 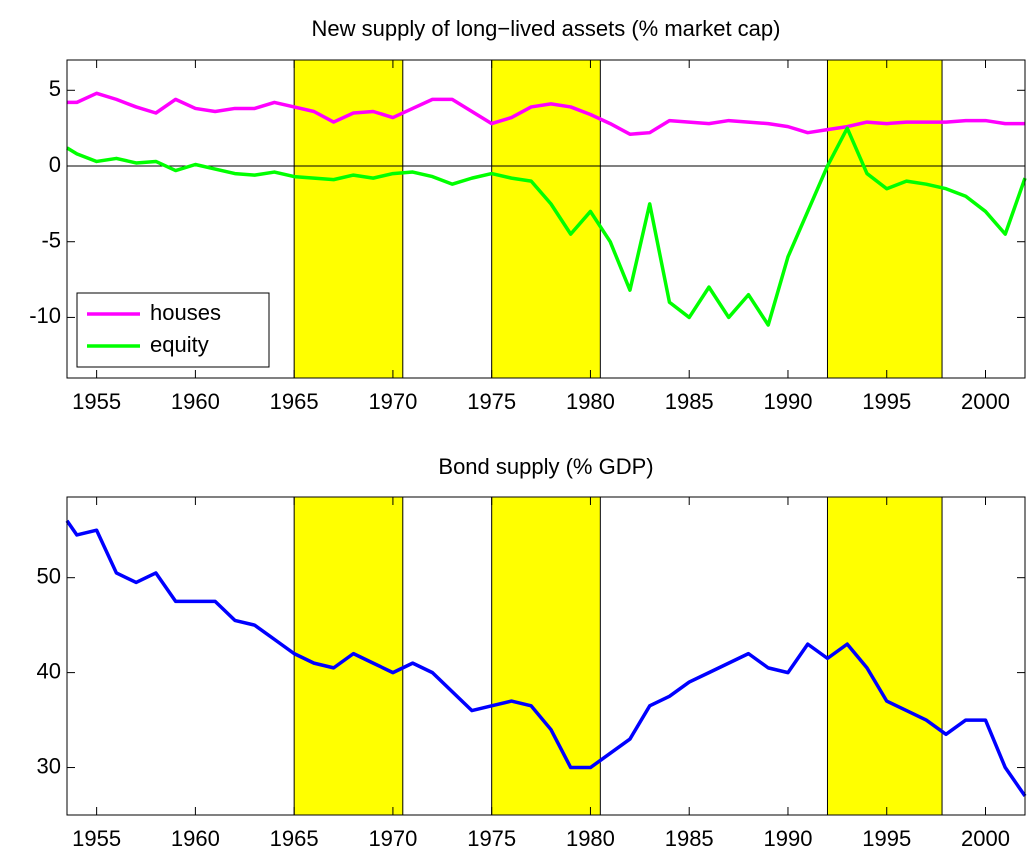 I want to click on y-tick-label: 40, so click(x=49, y=670).